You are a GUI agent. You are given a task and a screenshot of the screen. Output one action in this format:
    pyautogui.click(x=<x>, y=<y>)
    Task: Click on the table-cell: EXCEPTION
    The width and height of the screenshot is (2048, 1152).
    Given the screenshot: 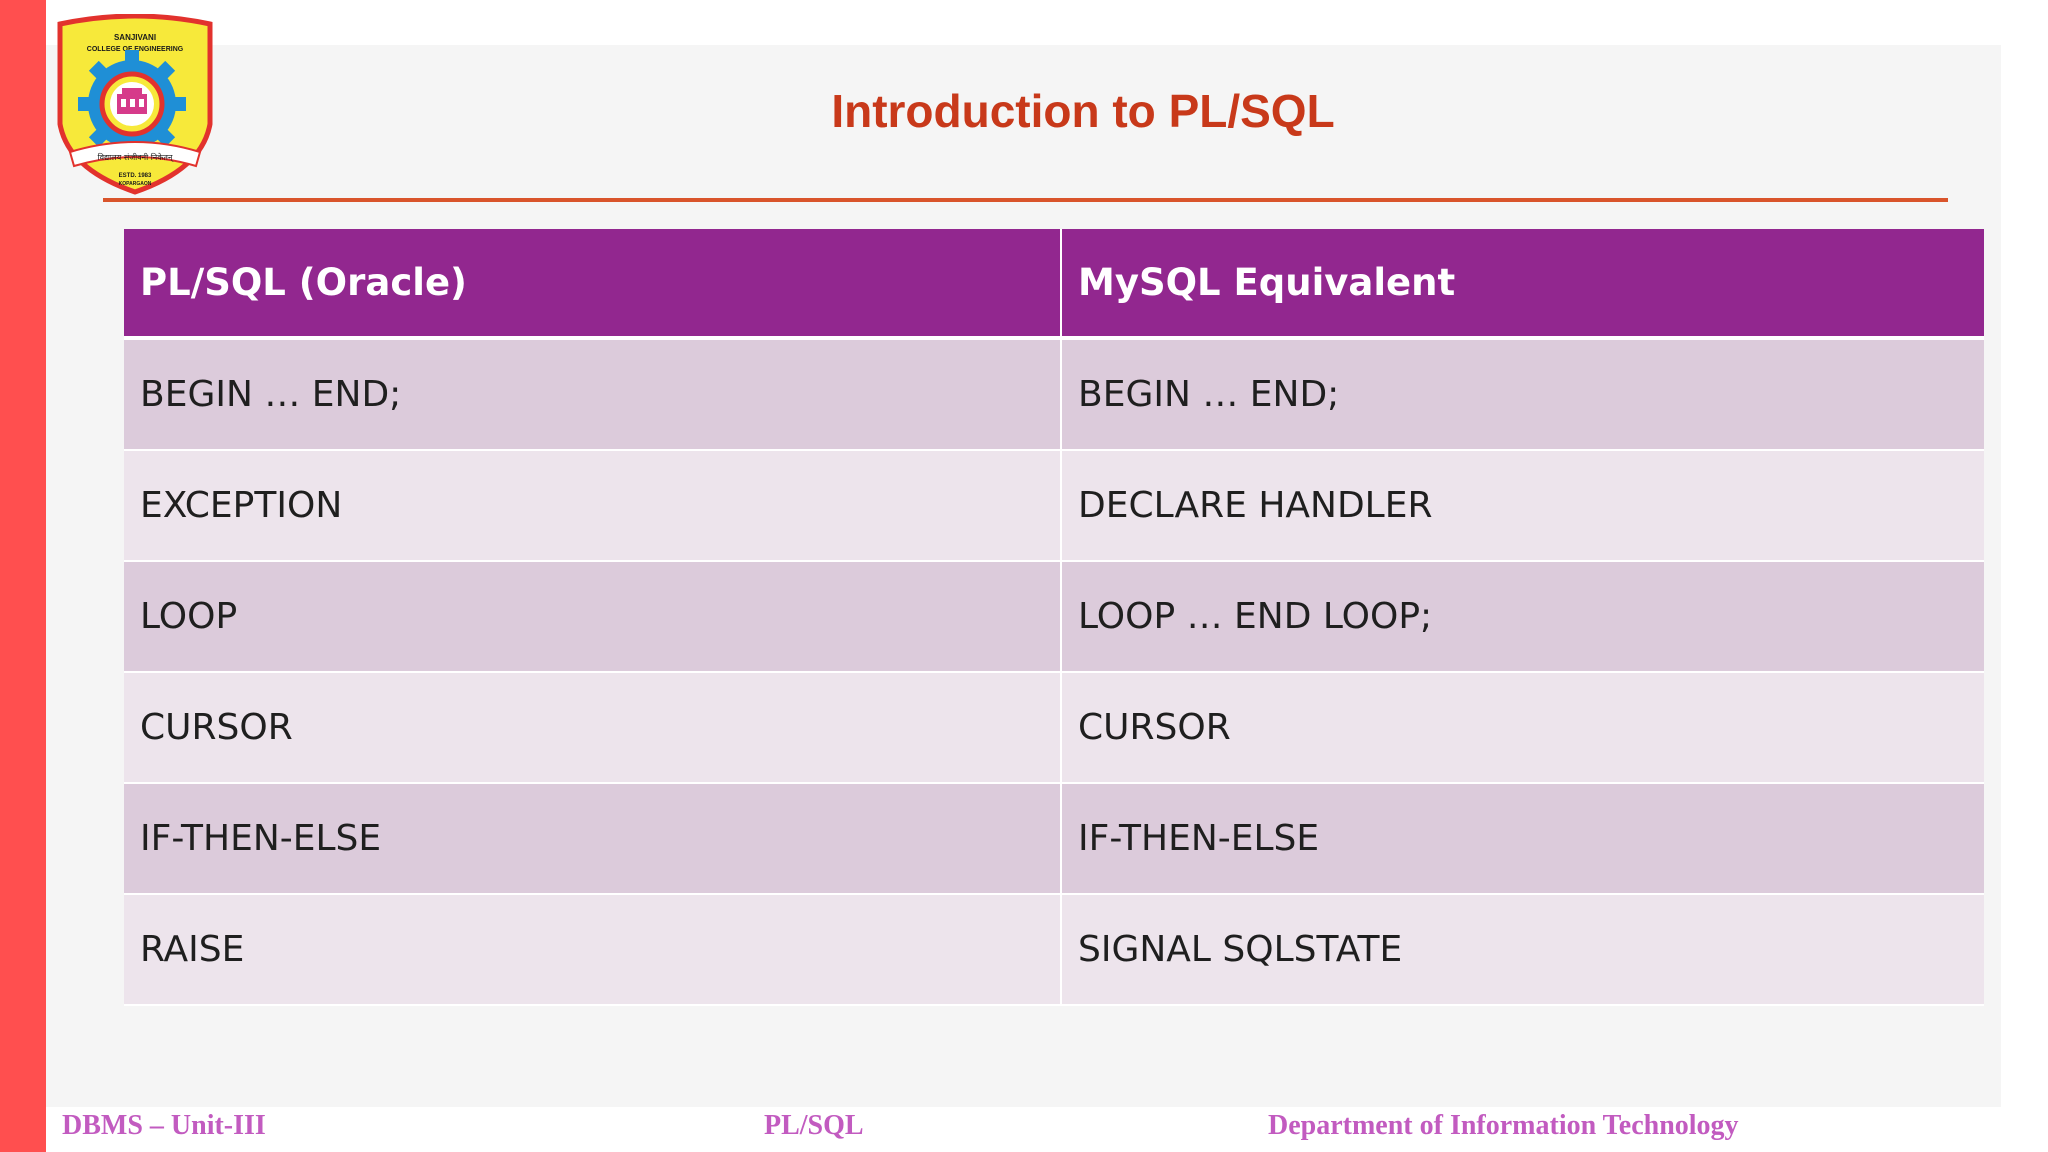 What is the action you would take?
    pyautogui.click(x=593, y=506)
    